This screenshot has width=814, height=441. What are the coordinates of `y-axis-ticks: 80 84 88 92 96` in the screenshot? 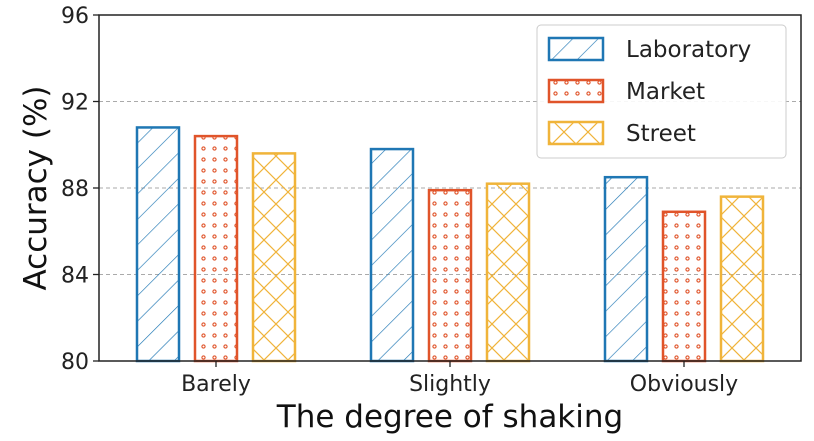 It's located at (80, 189).